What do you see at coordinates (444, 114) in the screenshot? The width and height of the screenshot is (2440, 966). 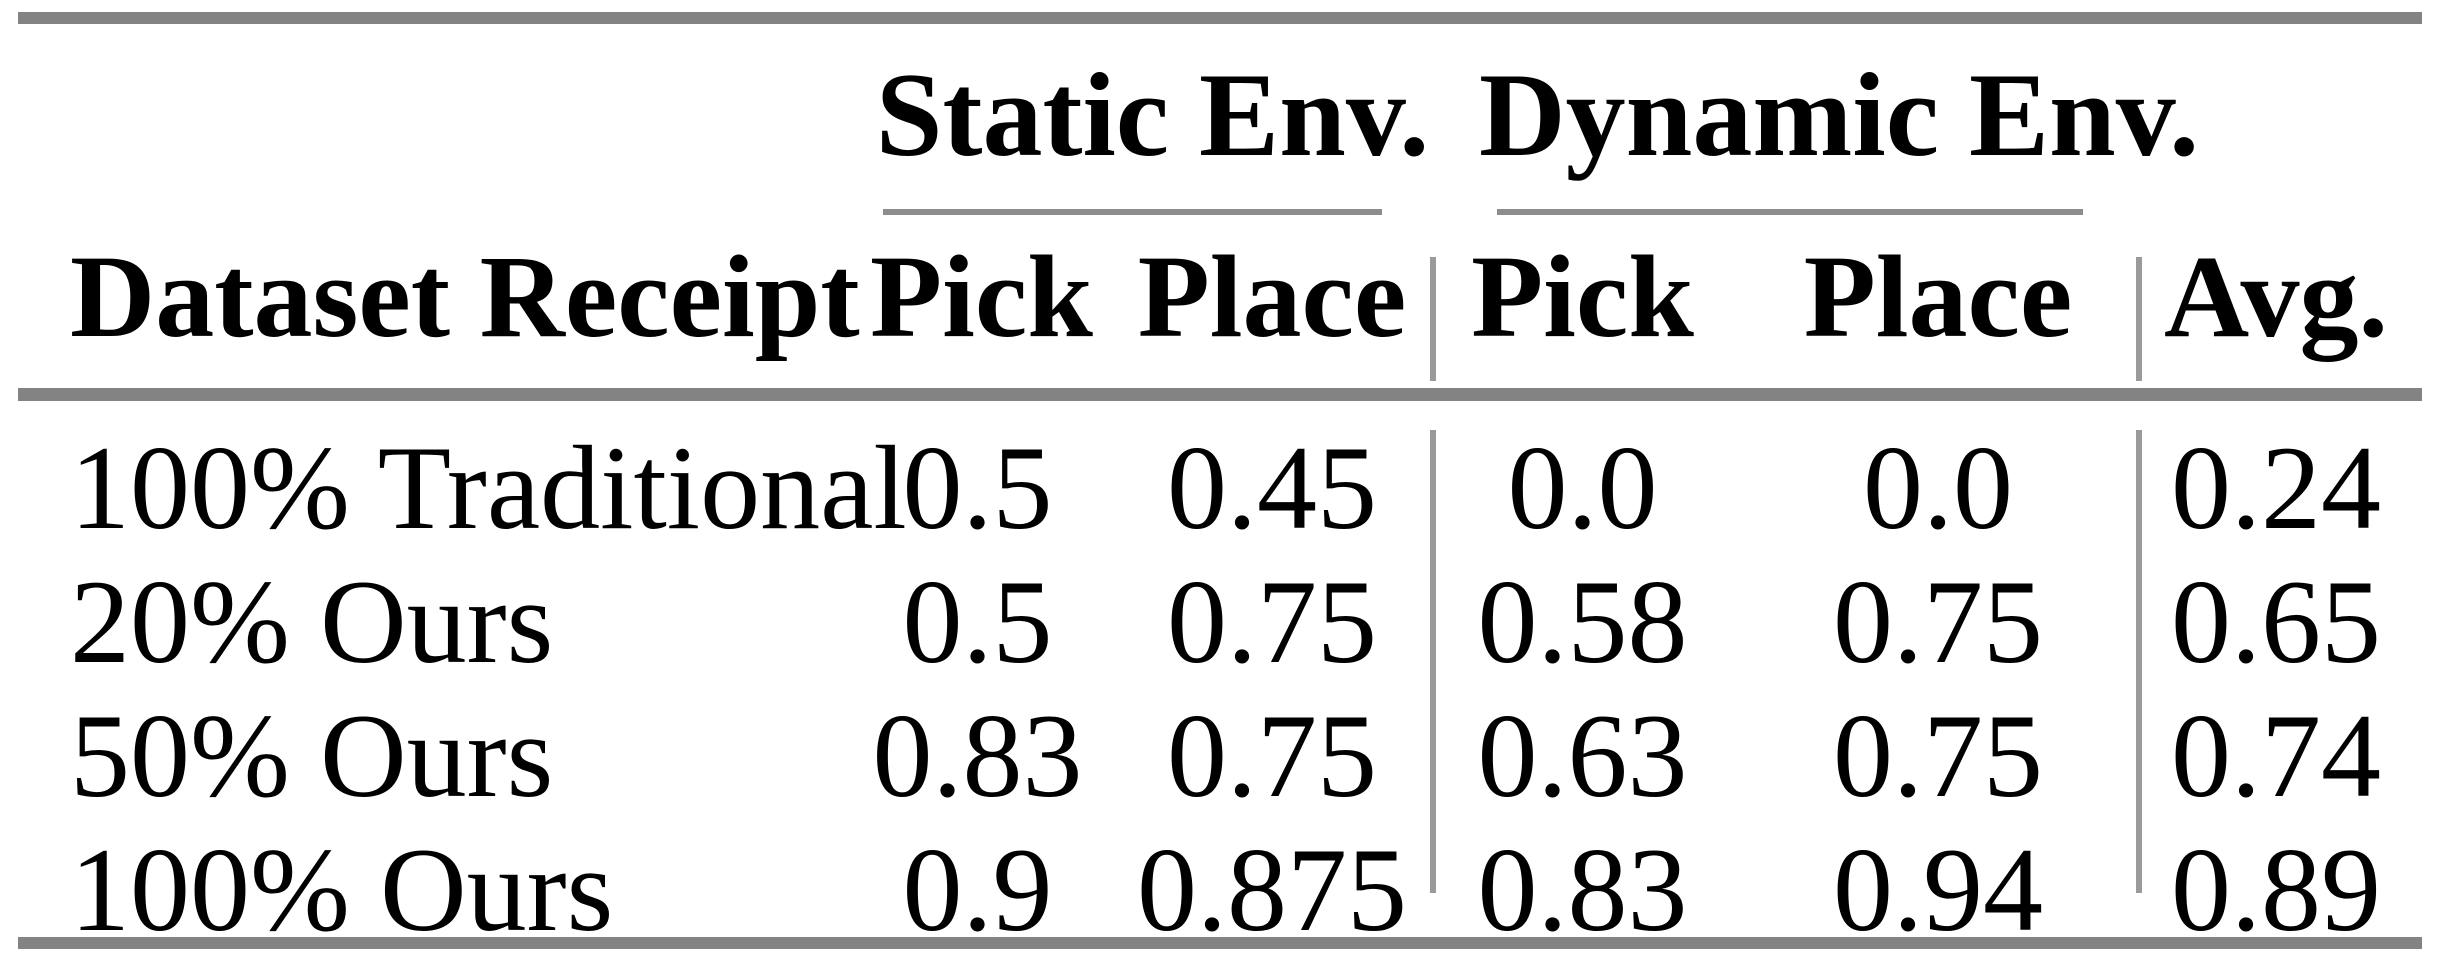 I see `group-header-spacer` at bounding box center [444, 114].